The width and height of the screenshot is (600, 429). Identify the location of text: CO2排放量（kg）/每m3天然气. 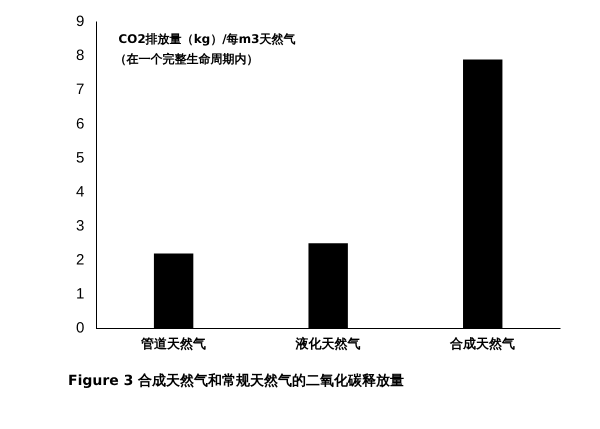
(207, 39).